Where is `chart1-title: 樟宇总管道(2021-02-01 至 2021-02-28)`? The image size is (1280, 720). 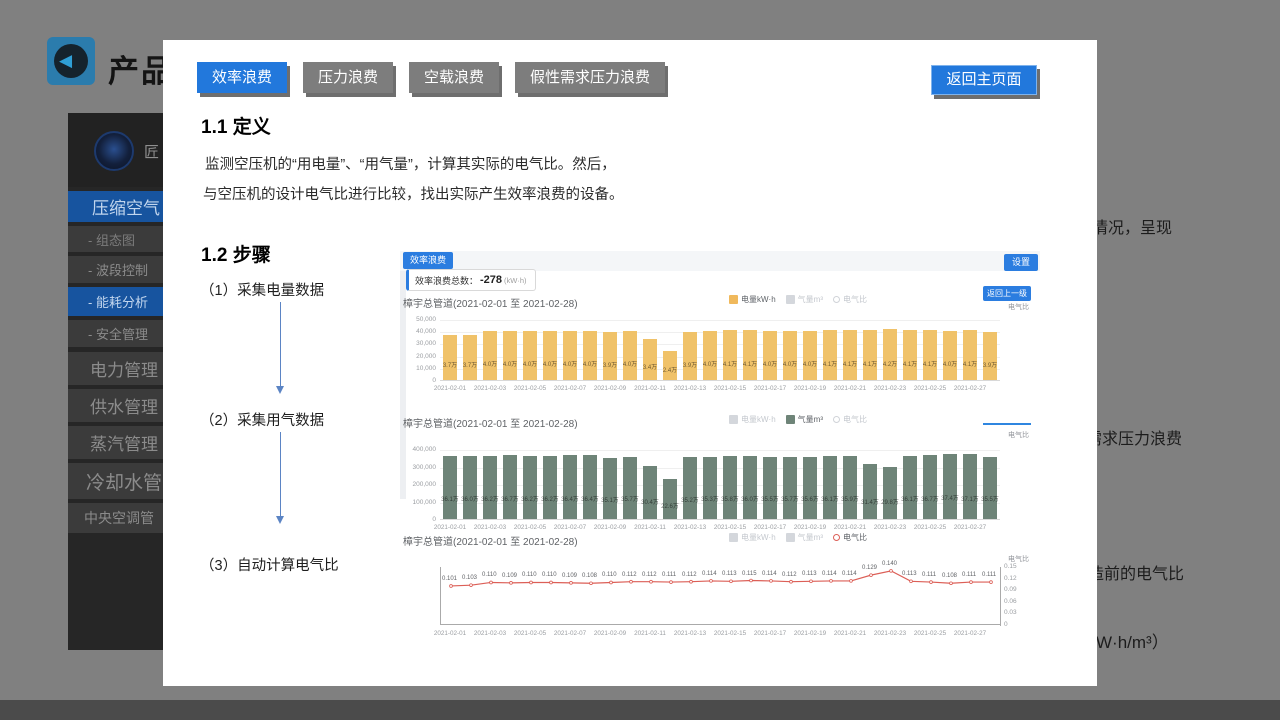
chart1-title: 樟宇总管道(2021-02-01 至 2021-02-28) is located at coordinates (490, 304).